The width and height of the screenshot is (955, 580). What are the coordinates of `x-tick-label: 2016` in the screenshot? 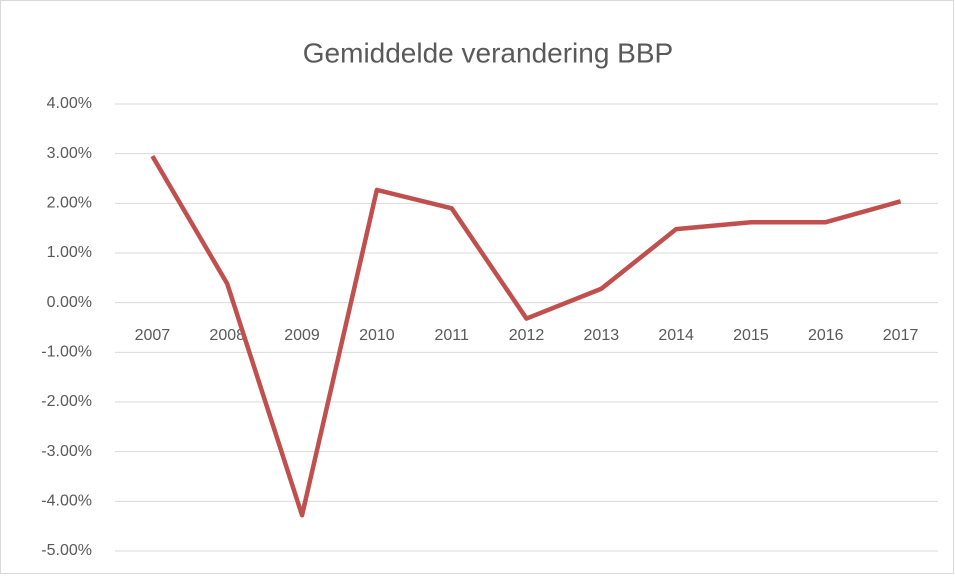 It's located at (826, 335).